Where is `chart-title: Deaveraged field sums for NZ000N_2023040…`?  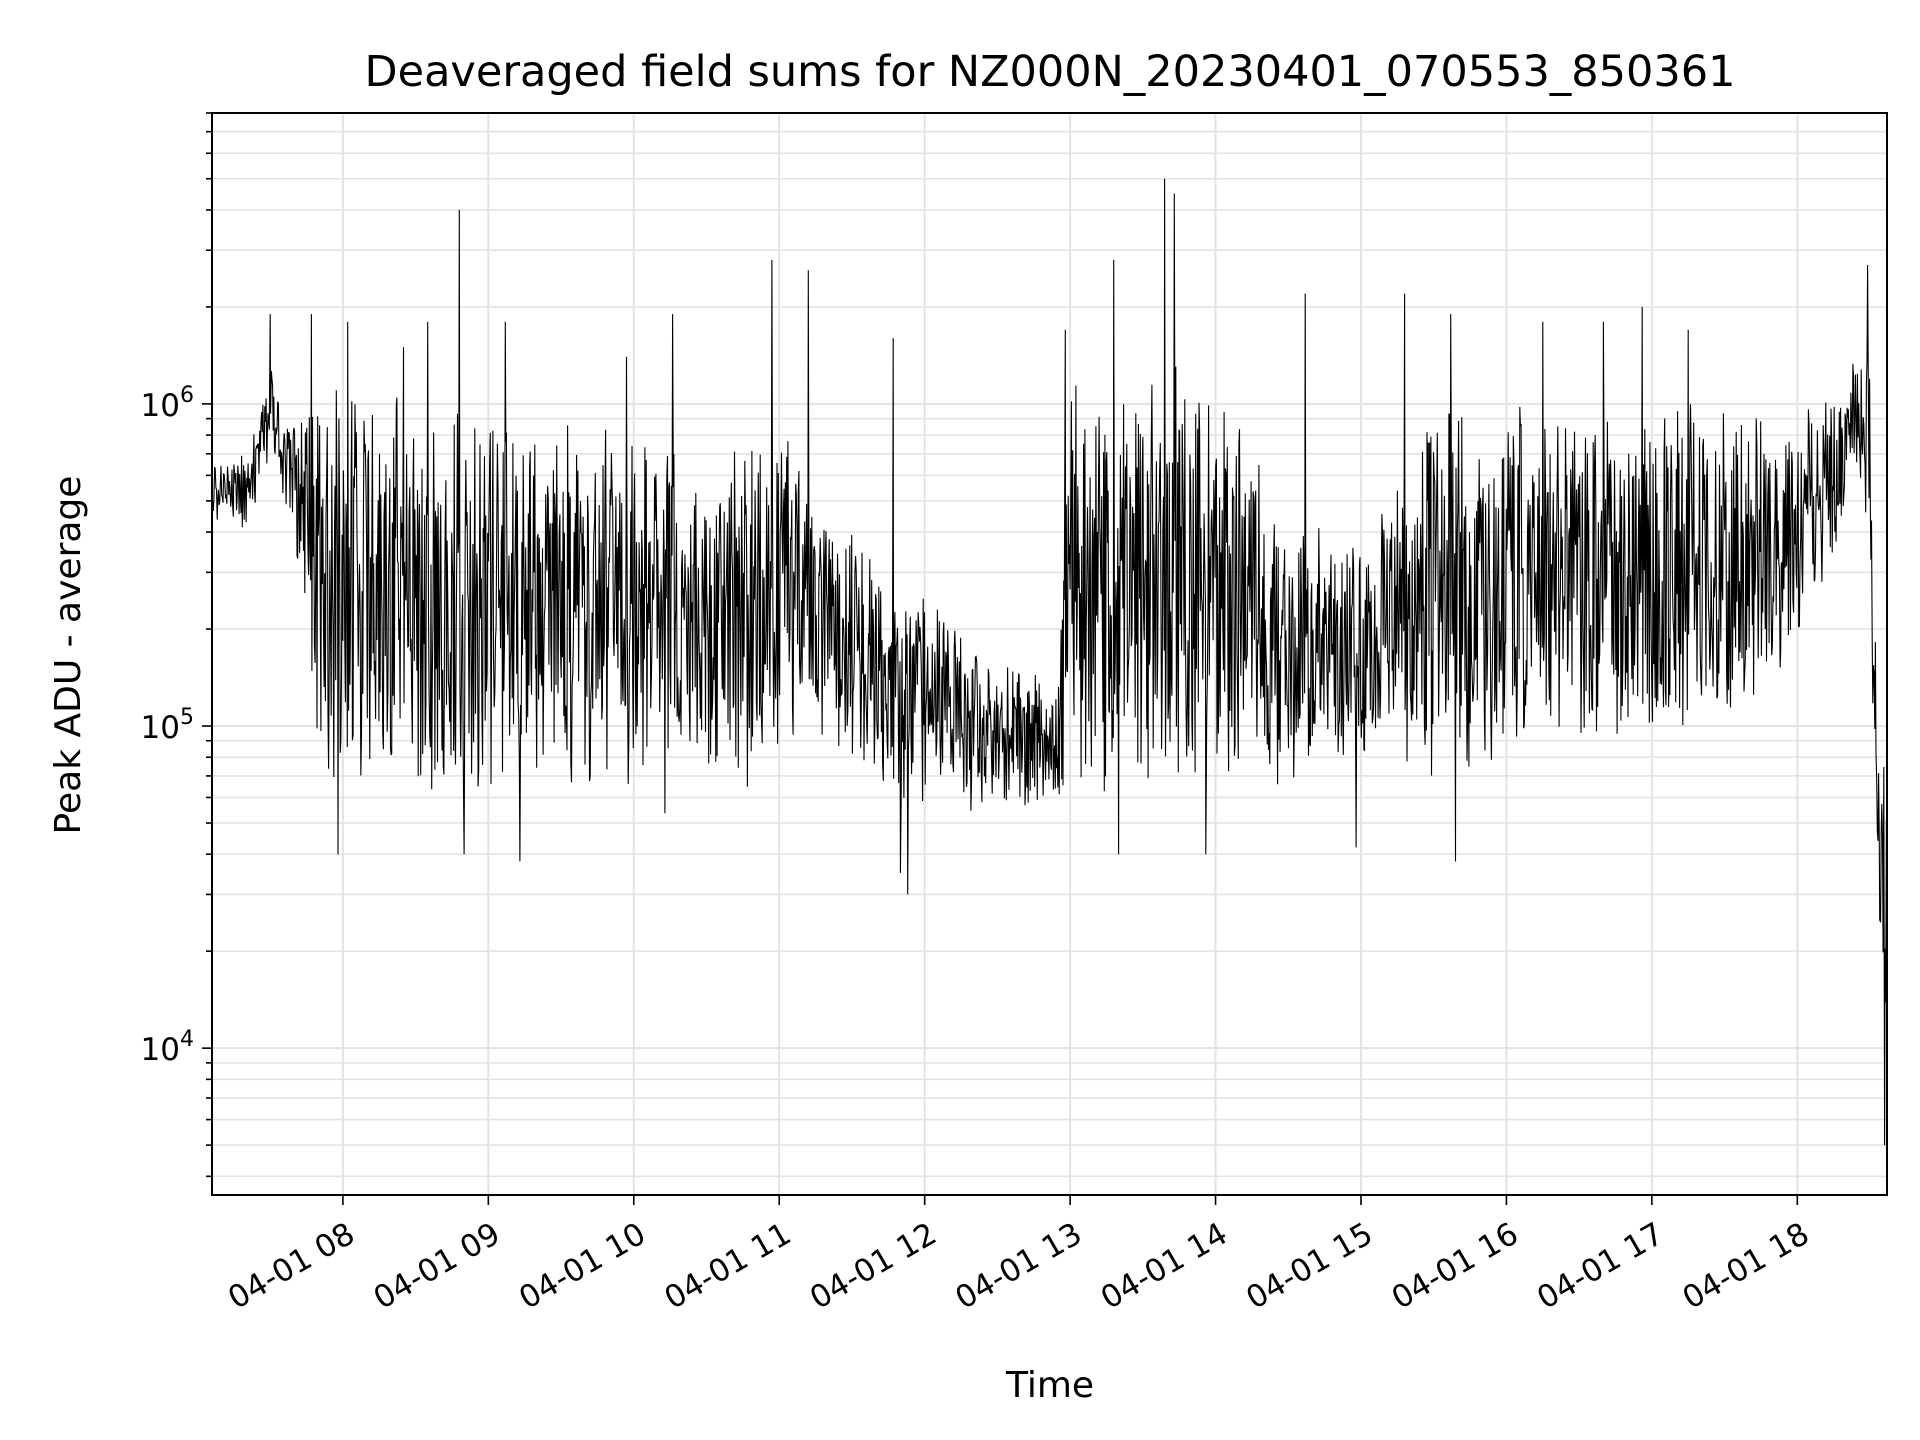
chart-title: Deaveraged field sums for NZ000N_2023040… is located at coordinates (1050, 72).